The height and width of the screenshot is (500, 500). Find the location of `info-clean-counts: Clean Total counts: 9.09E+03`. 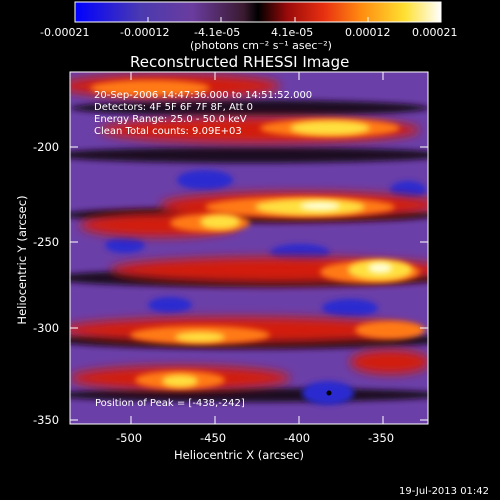

info-clean-counts: Clean Total counts: 9.09E+03 is located at coordinates (168, 131).